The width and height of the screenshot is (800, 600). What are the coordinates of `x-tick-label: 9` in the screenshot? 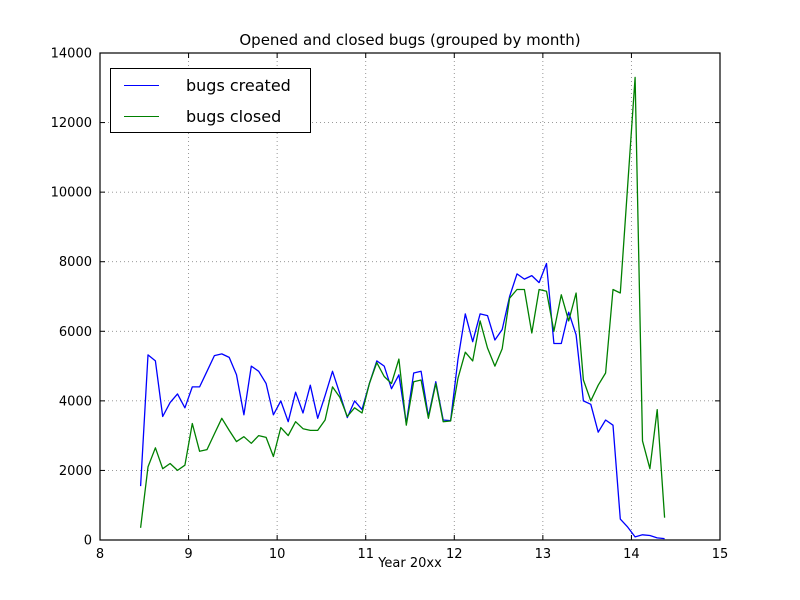 It's located at (188, 554).